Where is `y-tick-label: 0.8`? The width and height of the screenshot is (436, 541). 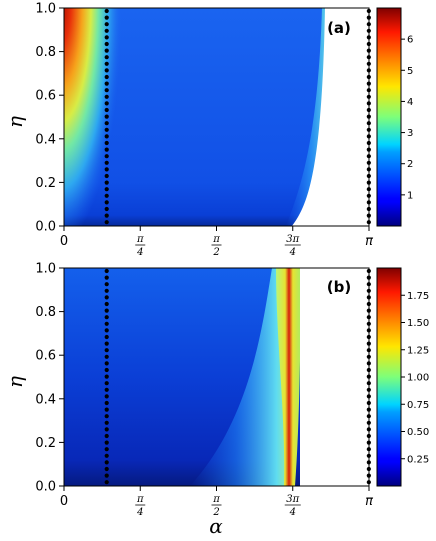
y-tick-label: 0.8 is located at coordinates (45, 312).